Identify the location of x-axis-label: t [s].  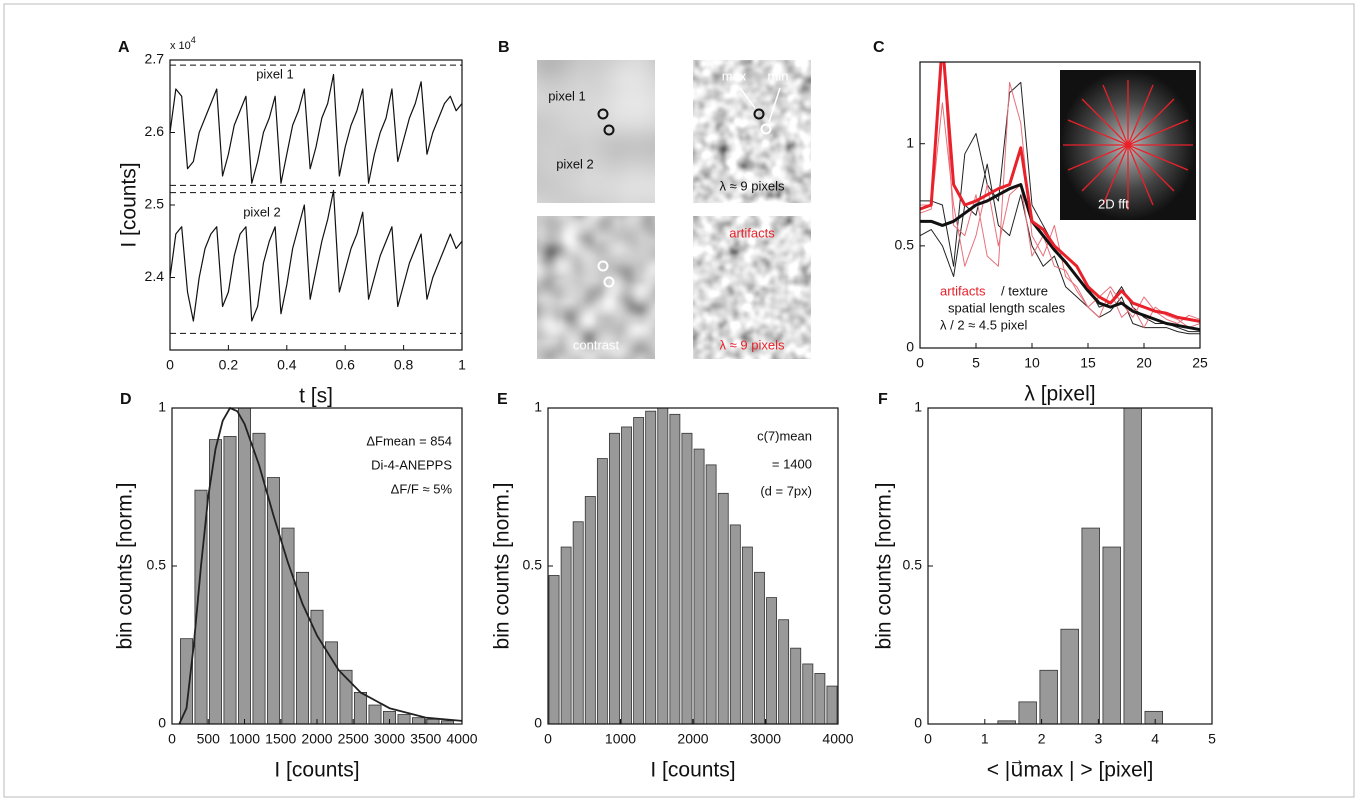
(316, 396).